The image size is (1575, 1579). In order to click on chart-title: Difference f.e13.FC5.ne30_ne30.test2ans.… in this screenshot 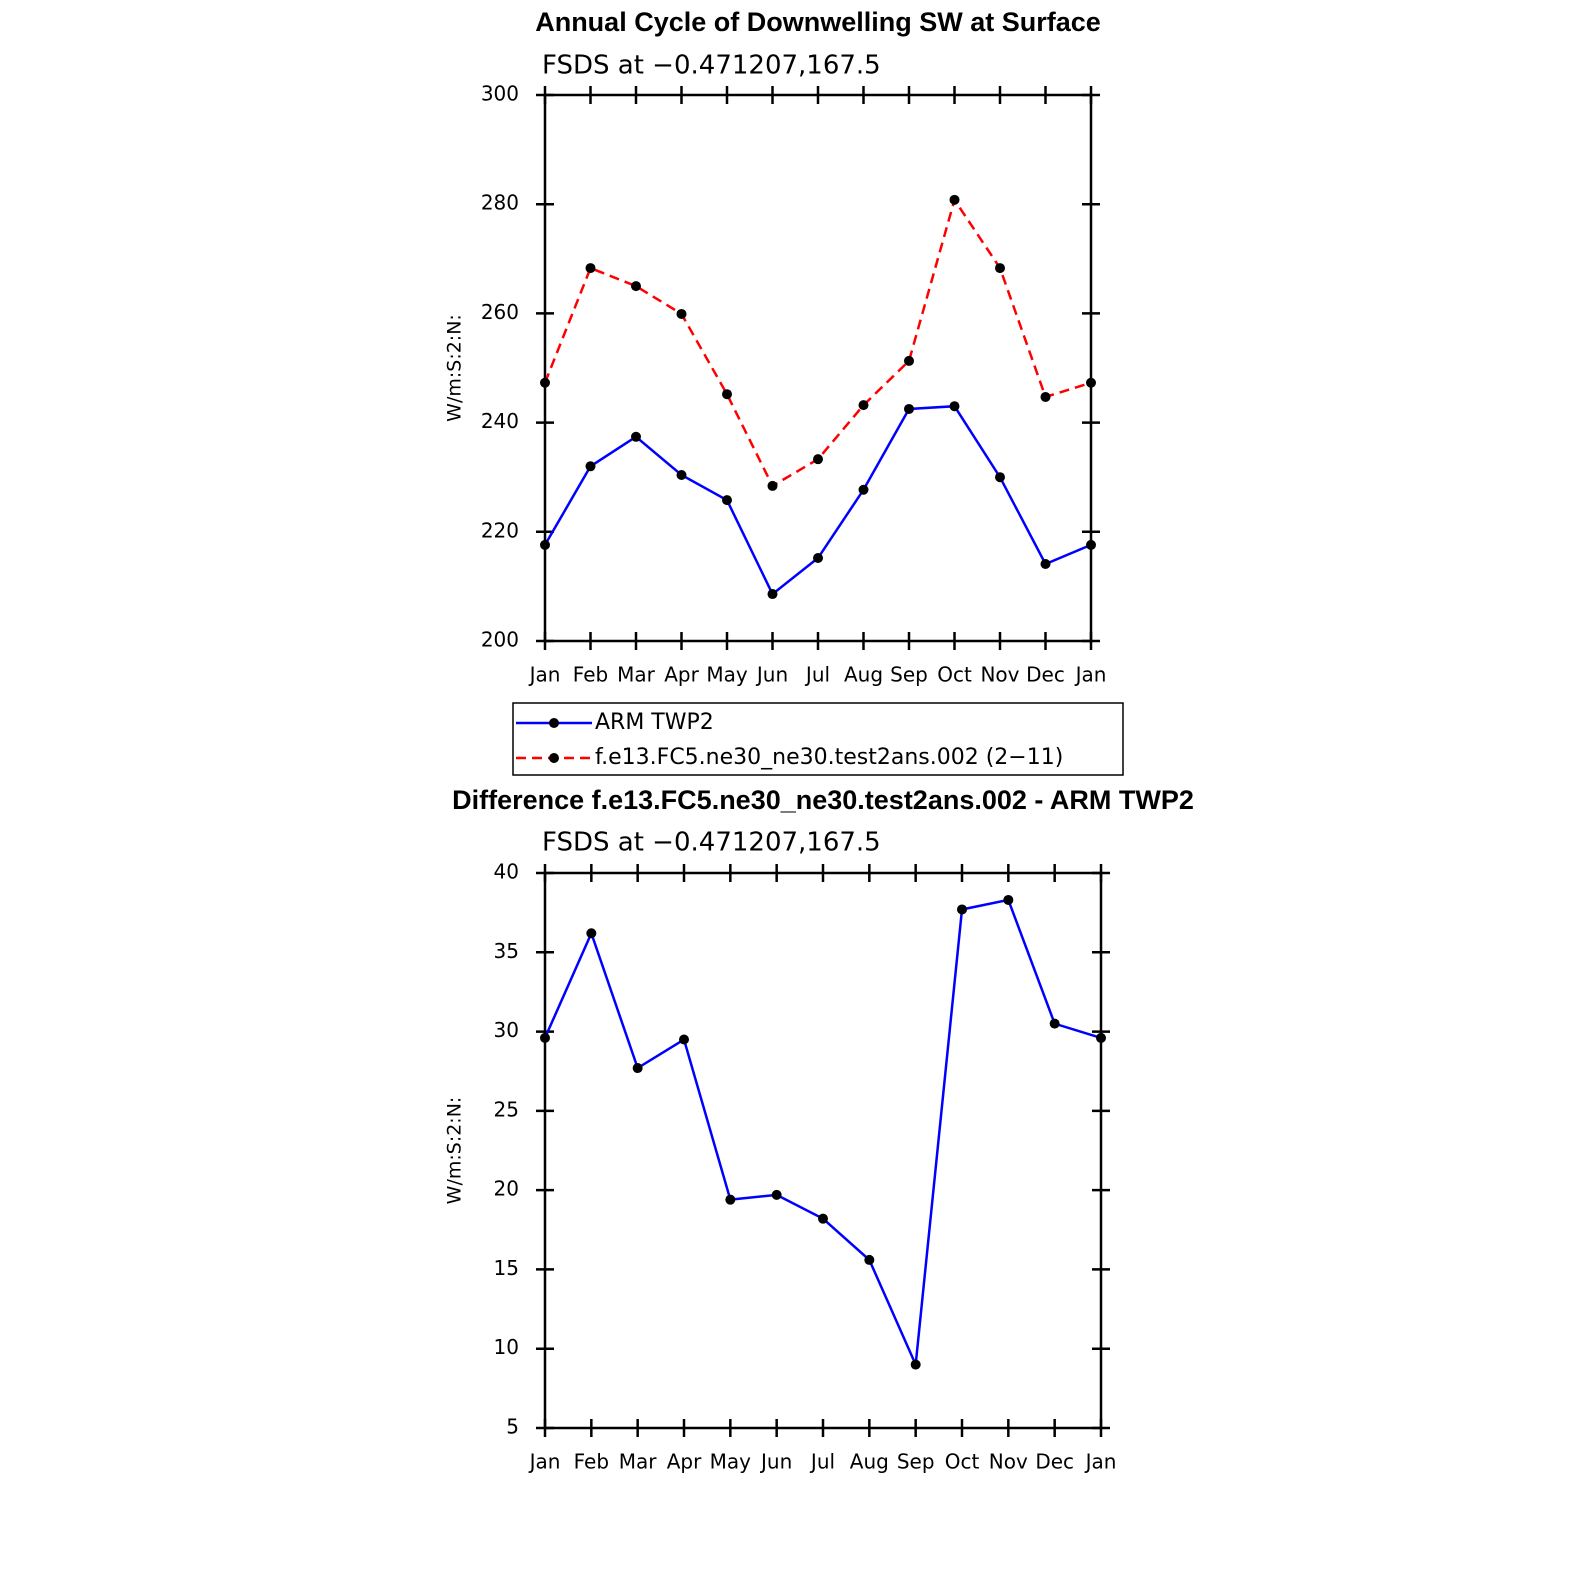, I will do `click(823, 800)`.